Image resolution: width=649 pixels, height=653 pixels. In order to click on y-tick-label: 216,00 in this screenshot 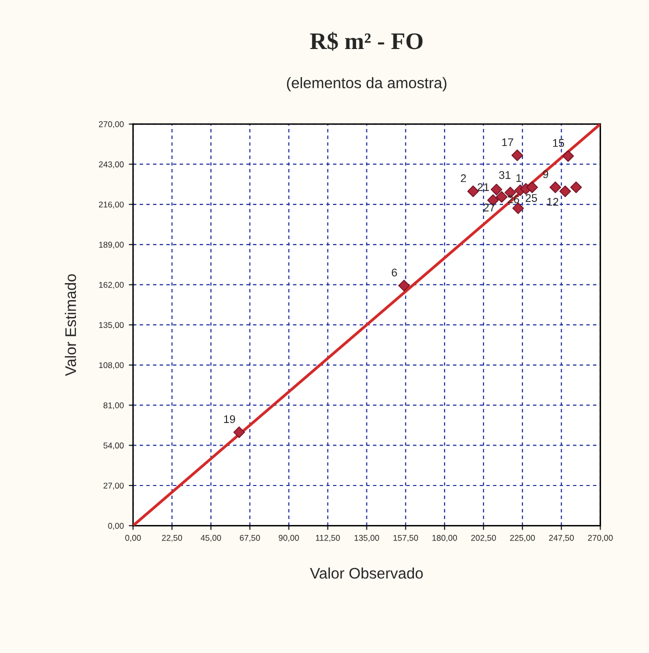, I will do `click(111, 205)`.